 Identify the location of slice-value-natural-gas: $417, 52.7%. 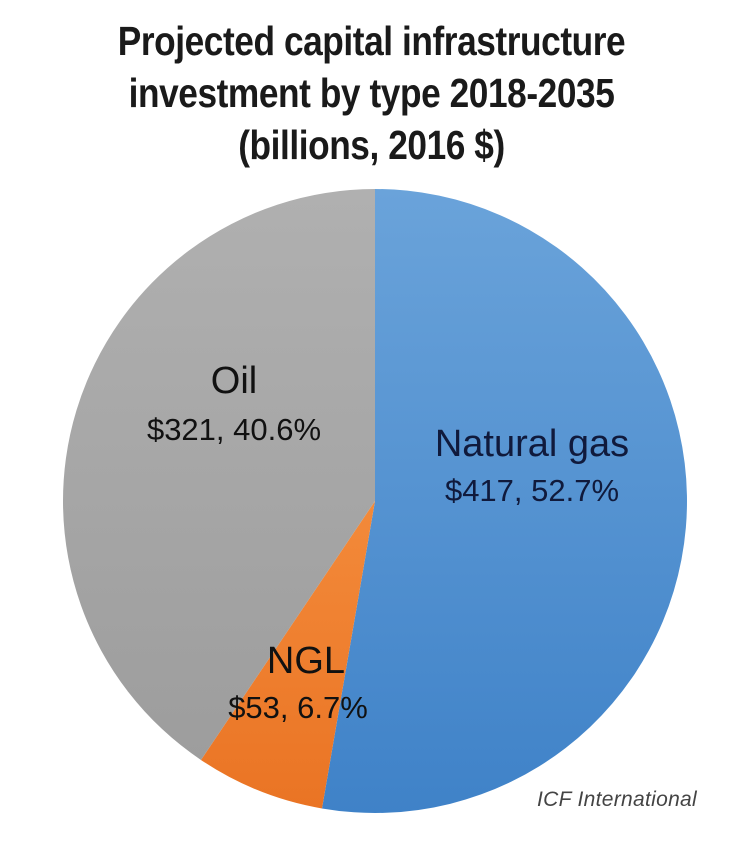
(532, 490).